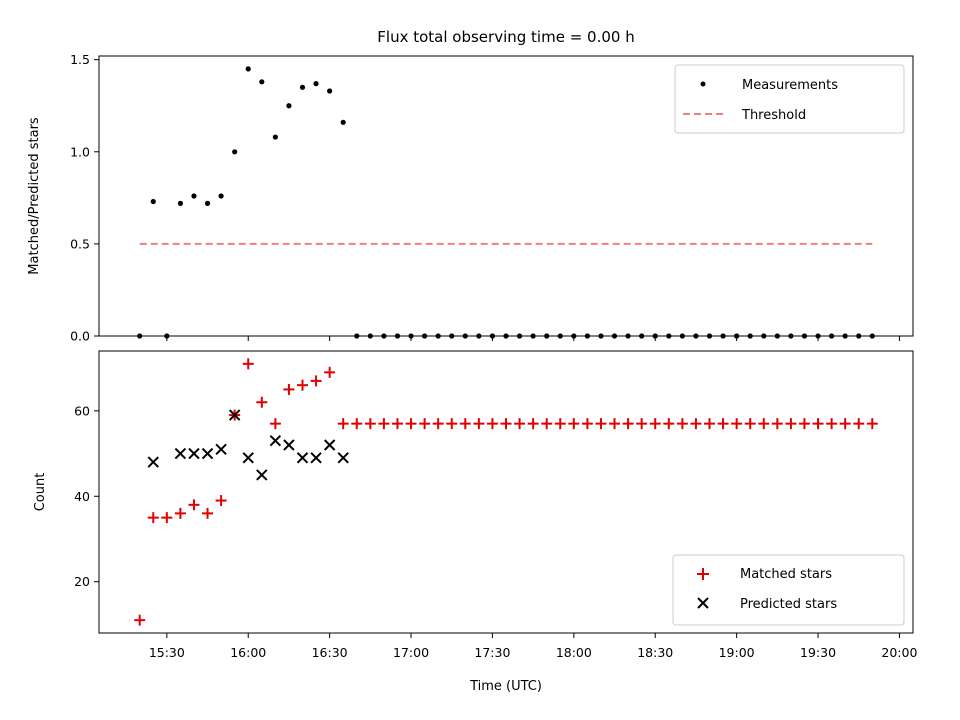 The image size is (960, 720). What do you see at coordinates (82, 581) in the screenshot?
I see `count-y-tick-label: 20` at bounding box center [82, 581].